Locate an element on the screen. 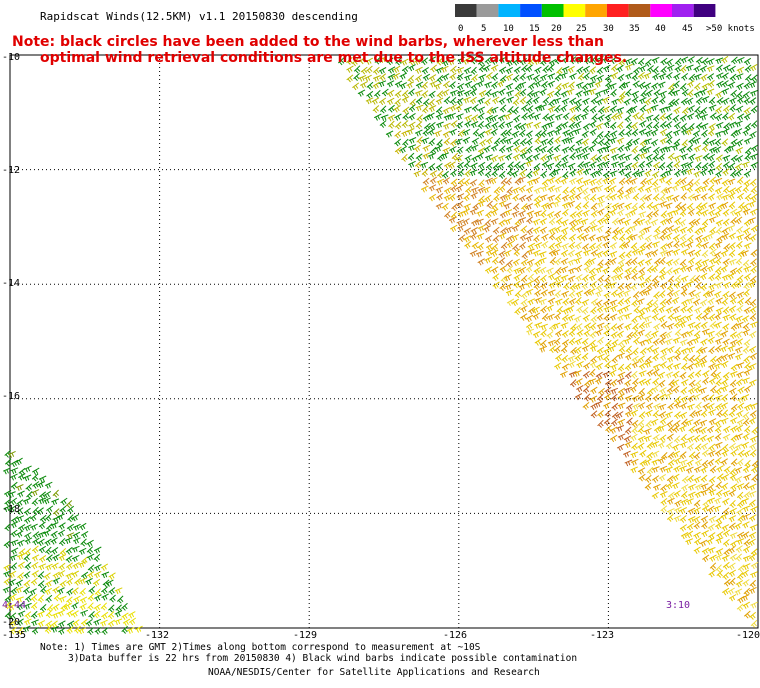 The height and width of the screenshot is (688, 760). lat-label: -10 is located at coordinates (11, 57).